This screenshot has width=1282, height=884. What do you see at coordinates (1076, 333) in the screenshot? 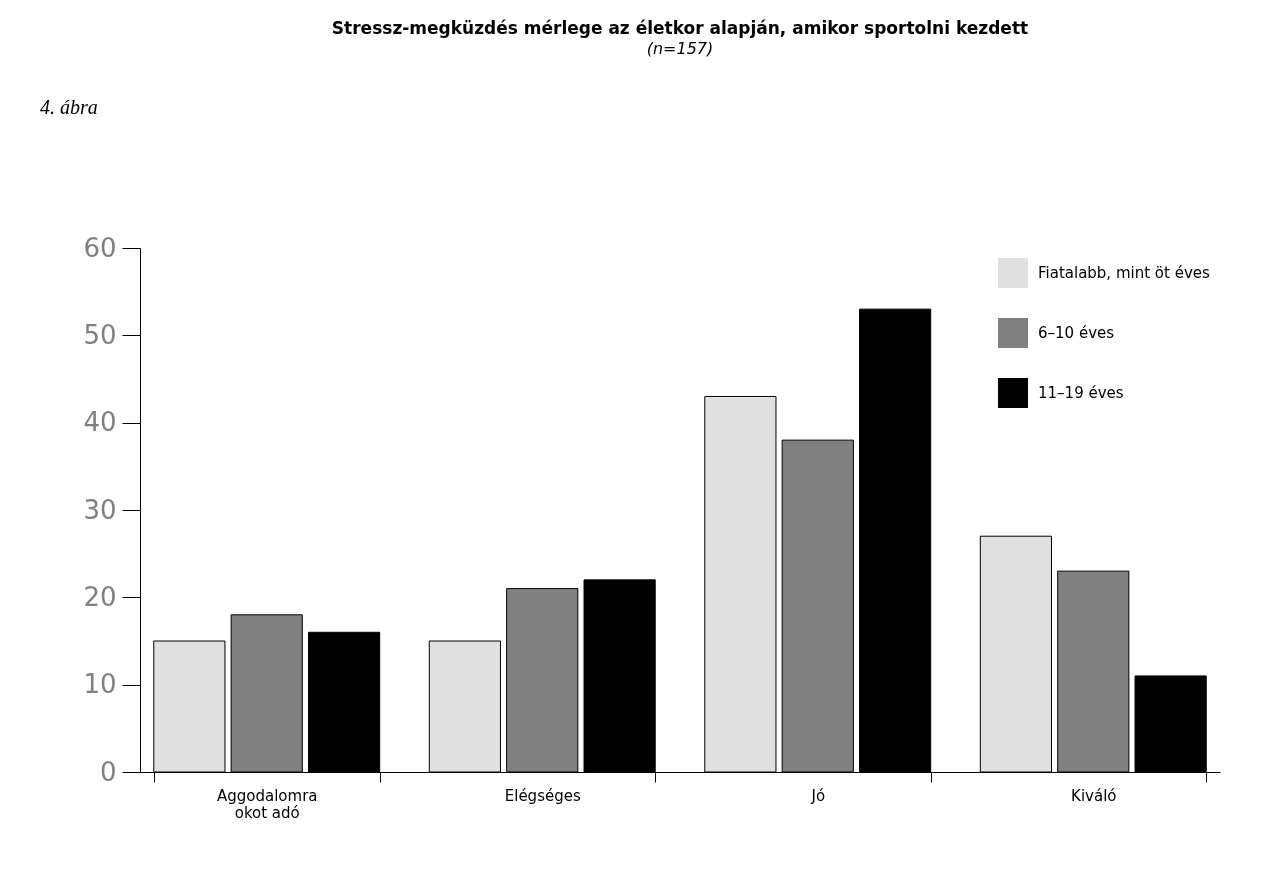
I see `legend-label: 6–10 éves` at bounding box center [1076, 333].